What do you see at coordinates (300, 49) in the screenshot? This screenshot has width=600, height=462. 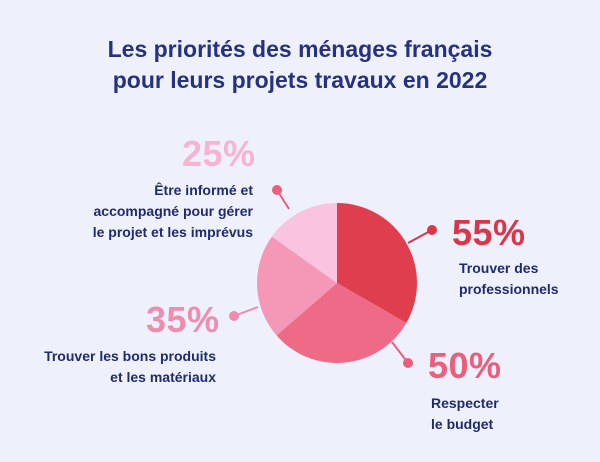 I see `chart-title-line1: Les priorités des ménages français` at bounding box center [300, 49].